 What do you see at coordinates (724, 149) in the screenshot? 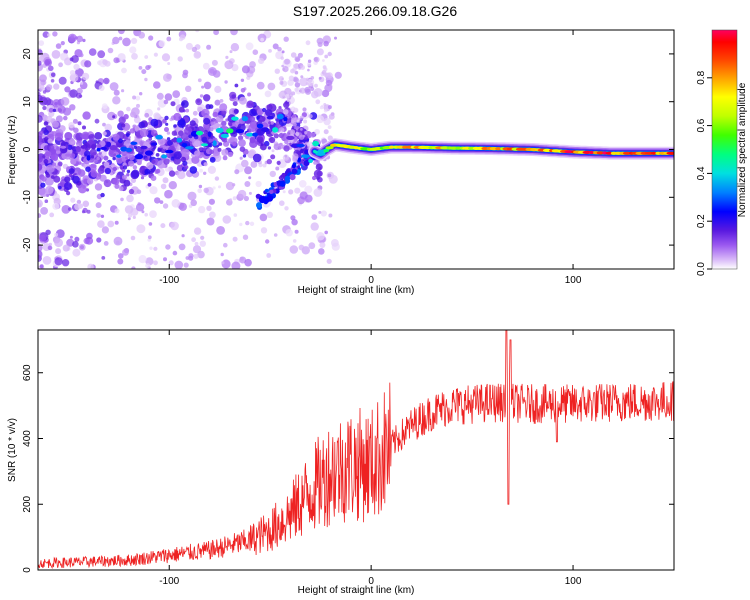
I see `colorbar-gradient` at bounding box center [724, 149].